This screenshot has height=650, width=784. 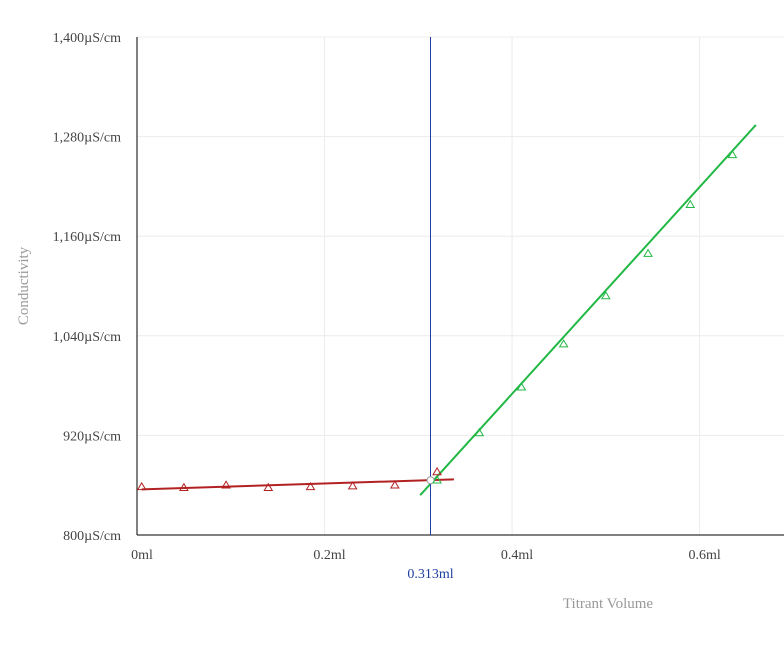 I want to click on x-tick-label: 0ml, so click(x=142, y=555).